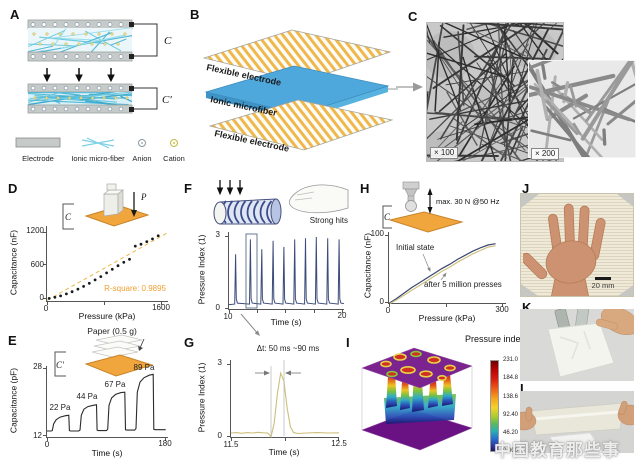 Image resolution: width=640 pixels, height=465 pixels. I want to click on drop-arrow-icon, so click(142, 343).